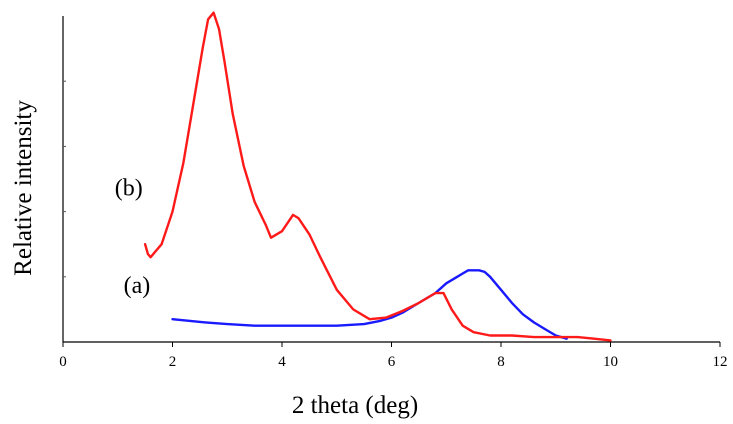  Describe the element at coordinates (173, 362) in the screenshot. I see `x-tick-label-1: 2` at that location.